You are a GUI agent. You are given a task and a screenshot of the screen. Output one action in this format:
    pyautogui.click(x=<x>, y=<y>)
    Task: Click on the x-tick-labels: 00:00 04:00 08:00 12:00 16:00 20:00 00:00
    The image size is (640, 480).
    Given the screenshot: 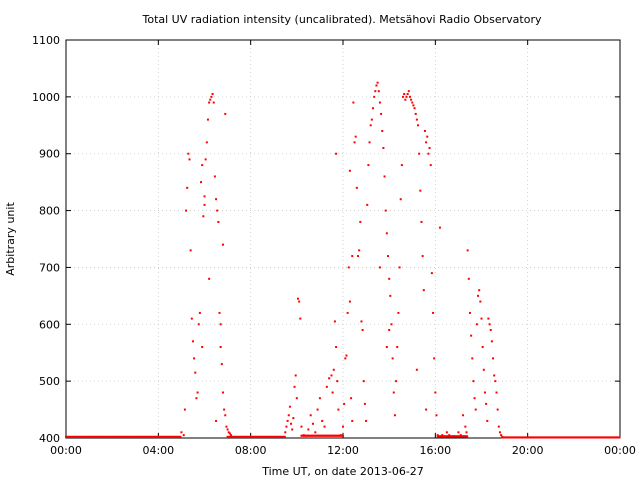 What is the action you would take?
    pyautogui.click(x=343, y=450)
    